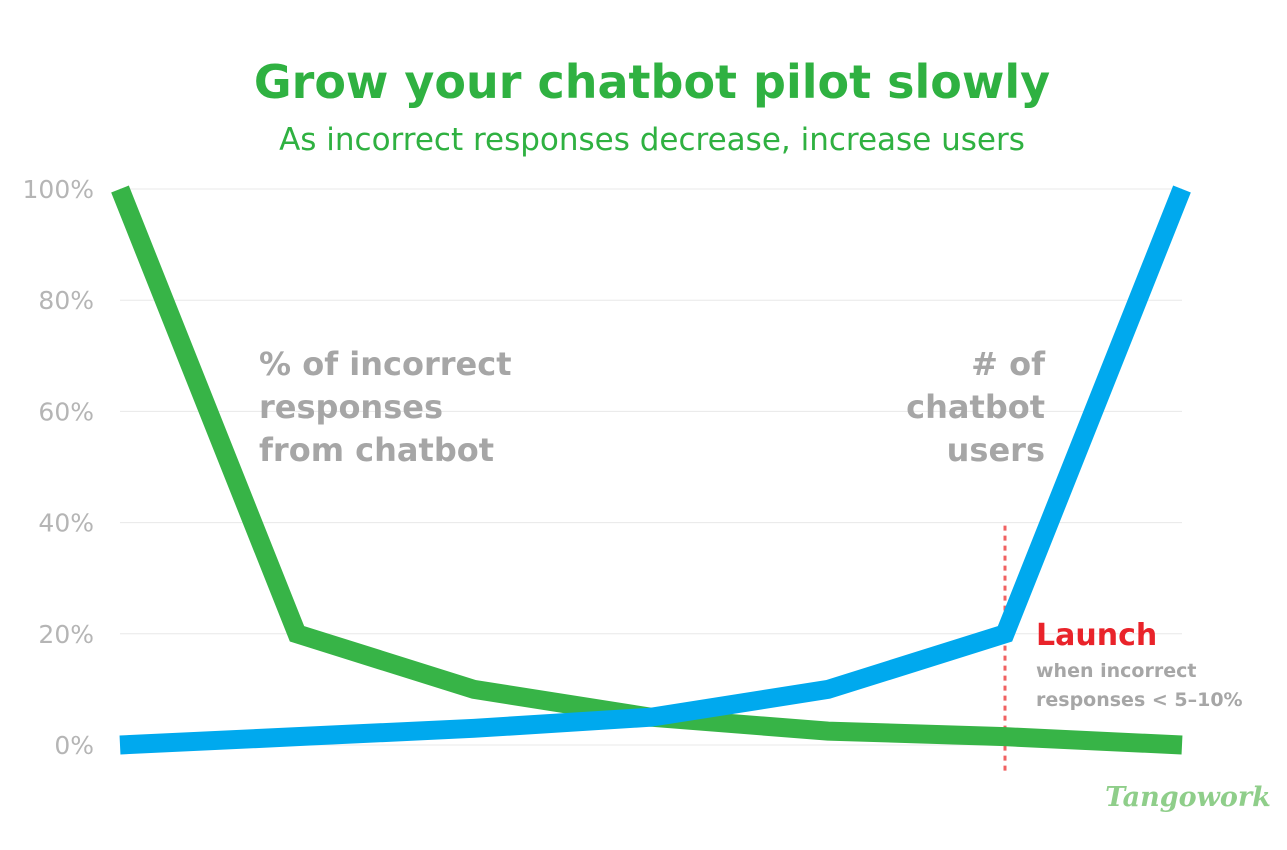 The image size is (1287, 850). I want to click on launch-note: when incorrect, so click(1116, 671).